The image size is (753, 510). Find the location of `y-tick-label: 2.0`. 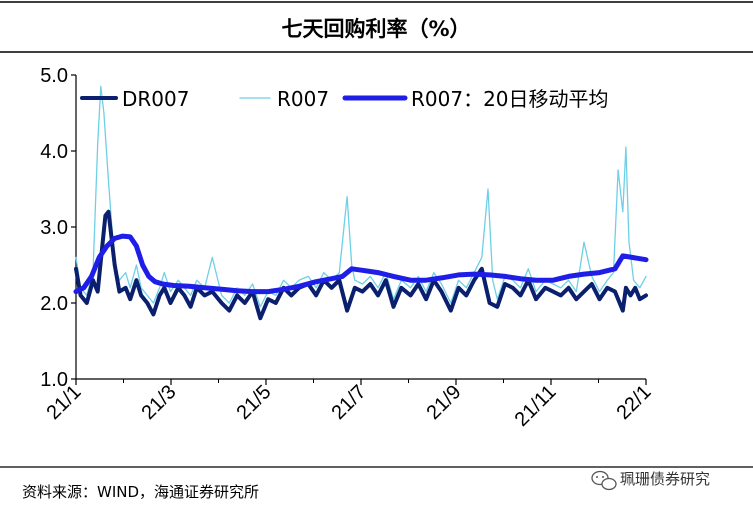

y-tick-label: 2.0 is located at coordinates (54, 304).